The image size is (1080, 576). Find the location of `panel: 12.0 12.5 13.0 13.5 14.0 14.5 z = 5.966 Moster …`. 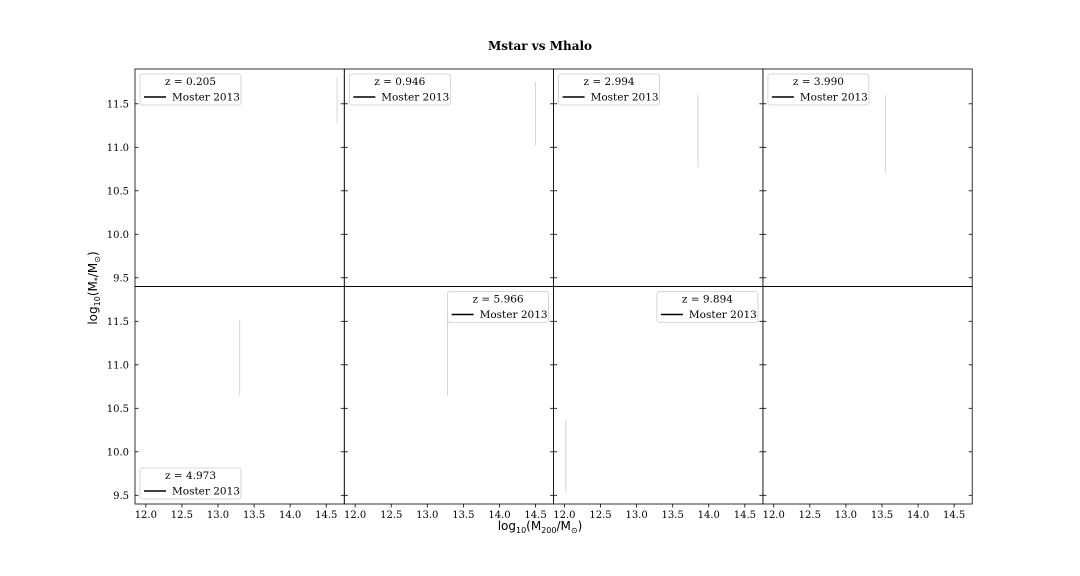

panel: 12.0 12.5 13.0 13.5 14.0 14.5 z = 5.966 Moster … is located at coordinates (448, 403).